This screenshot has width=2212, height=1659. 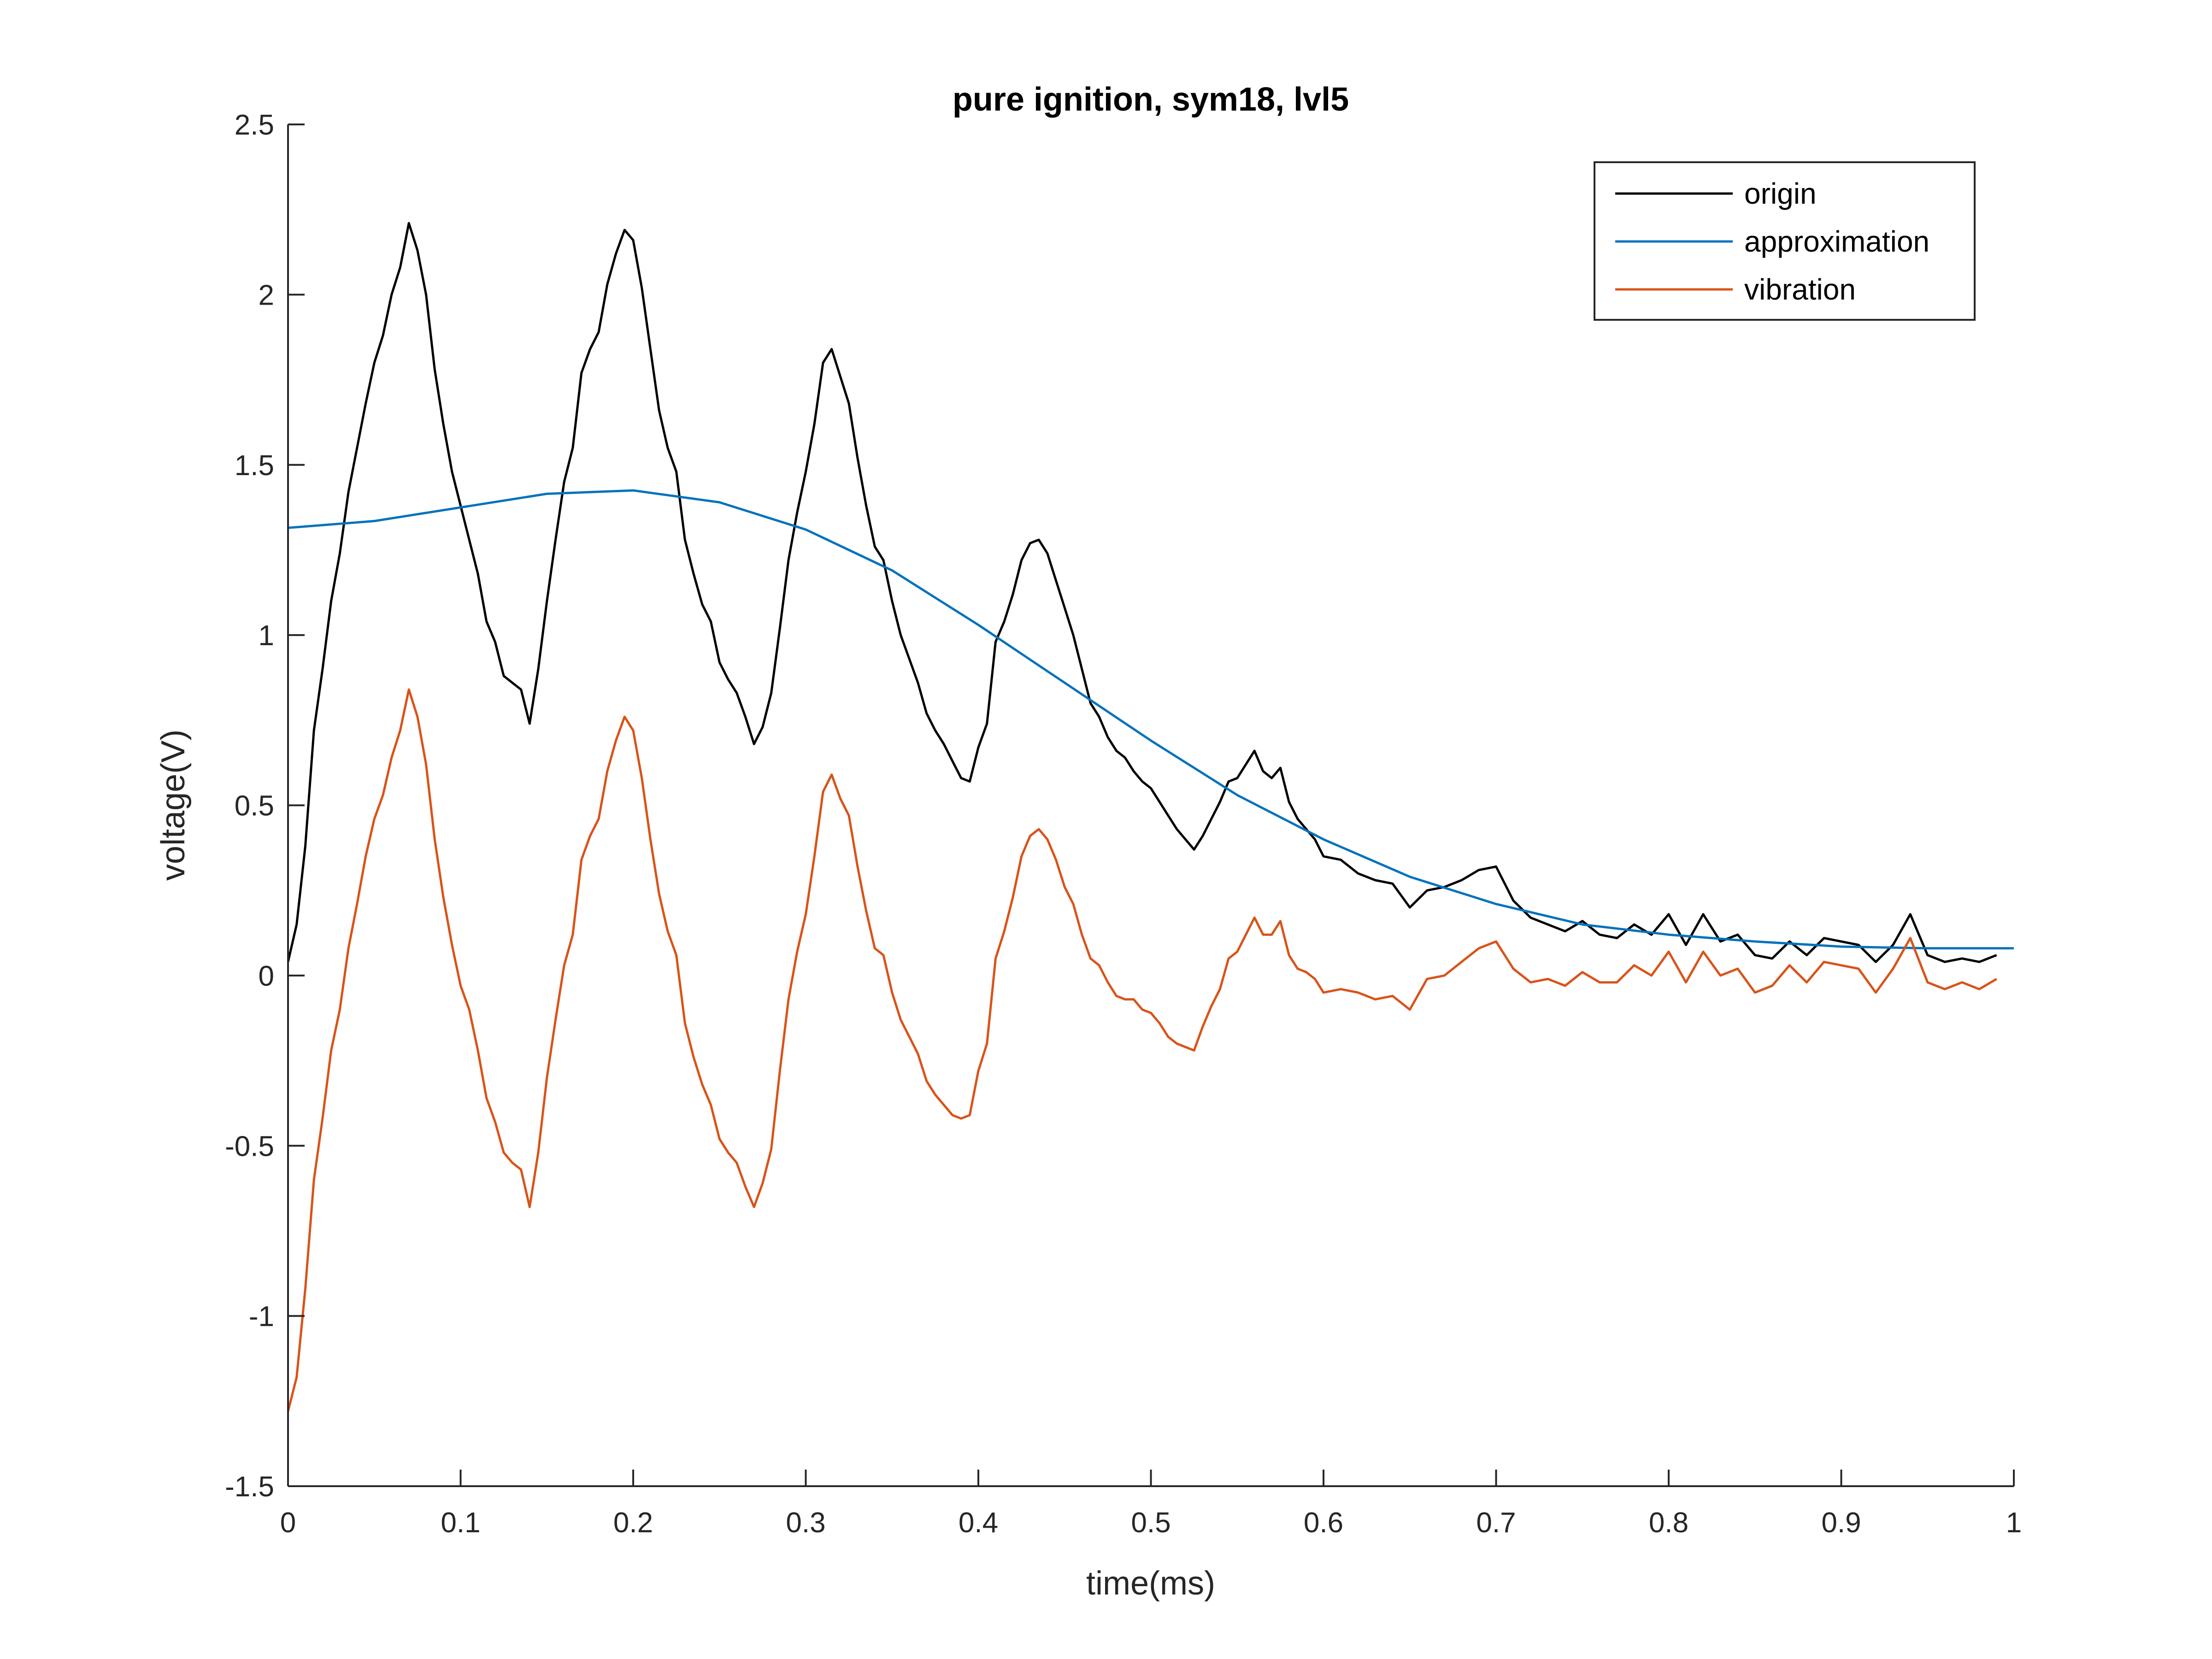 What do you see at coordinates (1800, 289) in the screenshot?
I see `legend-label-vibration: vibration` at bounding box center [1800, 289].